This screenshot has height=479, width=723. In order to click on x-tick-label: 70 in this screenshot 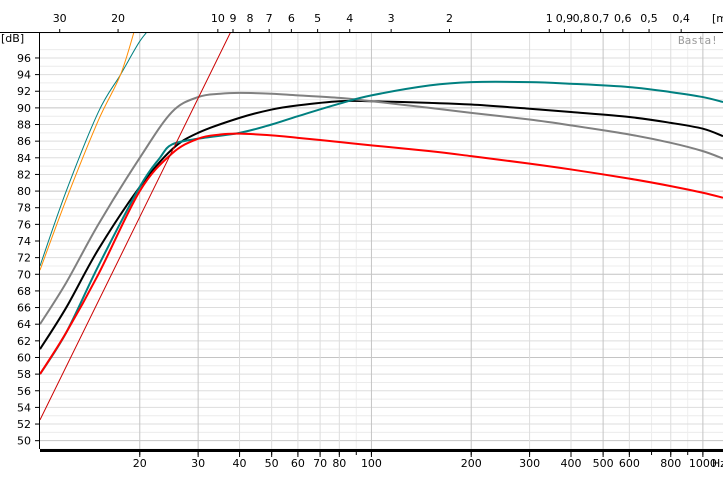, I will do `click(320, 463)`.